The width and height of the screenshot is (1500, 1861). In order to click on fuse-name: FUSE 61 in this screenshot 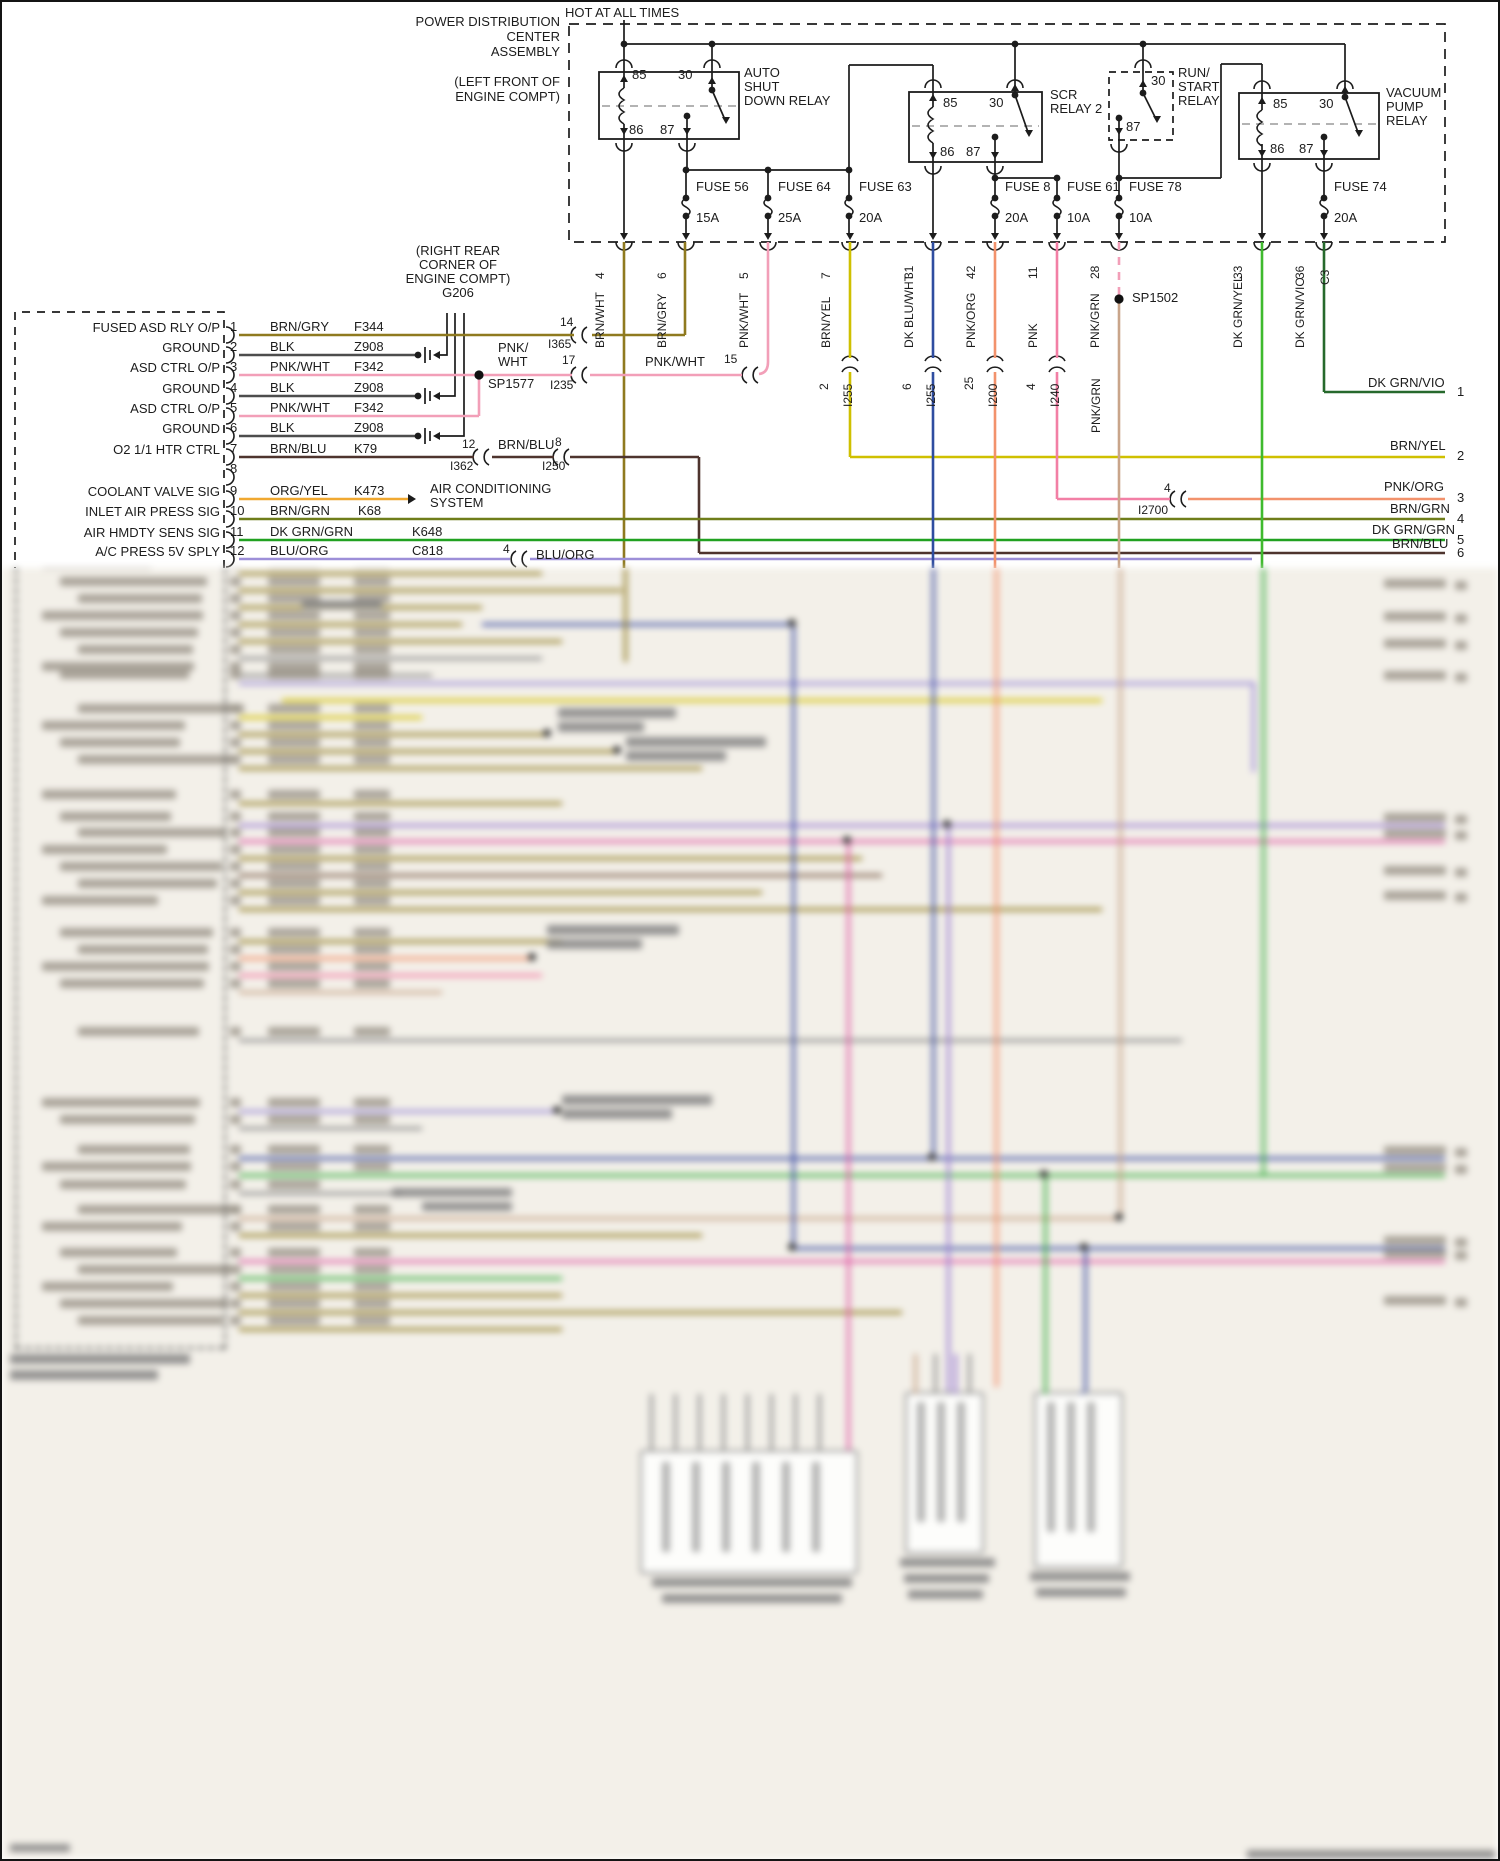, I will do `click(1093, 186)`.